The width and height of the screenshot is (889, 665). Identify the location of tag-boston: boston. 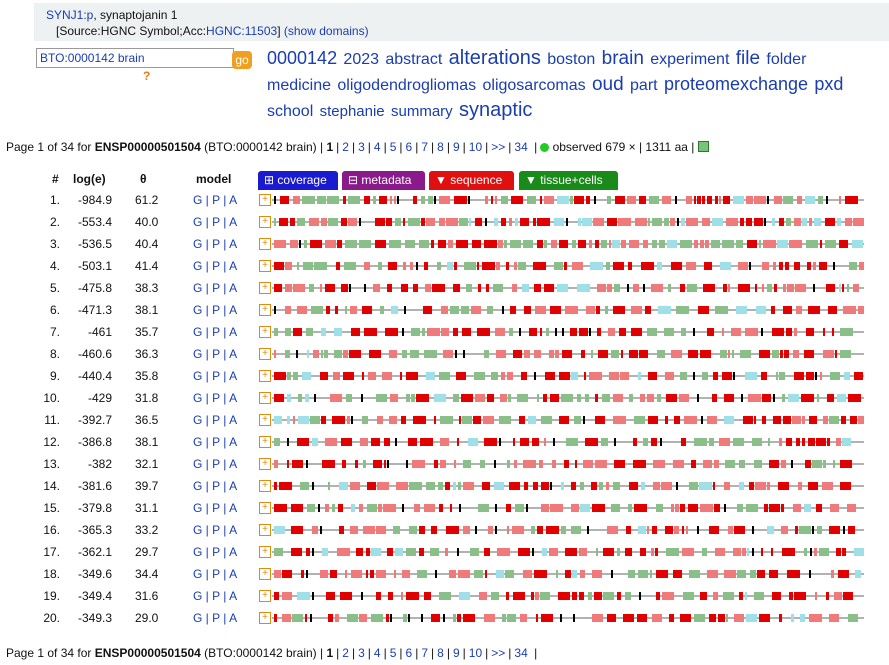
(571, 59).